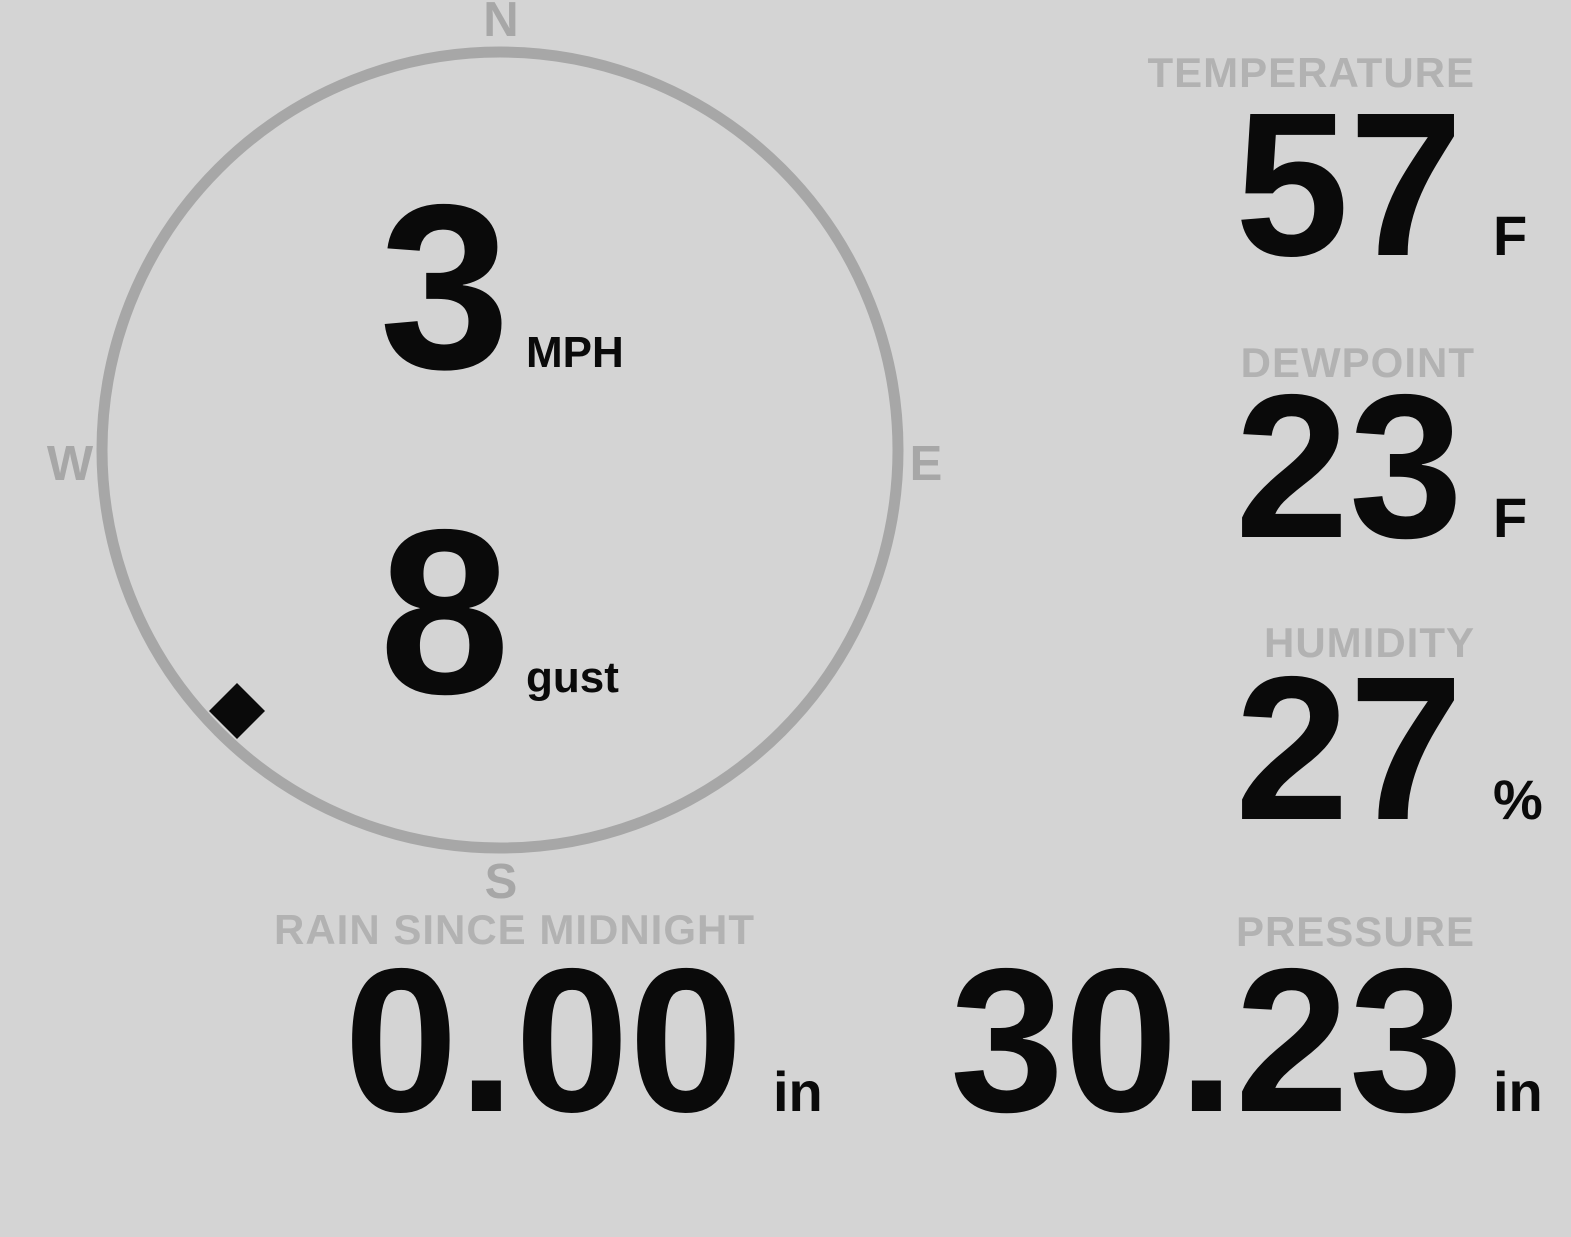 The image size is (1571, 1237). I want to click on pressure-value: 30.23 in, so click(1246, 1040).